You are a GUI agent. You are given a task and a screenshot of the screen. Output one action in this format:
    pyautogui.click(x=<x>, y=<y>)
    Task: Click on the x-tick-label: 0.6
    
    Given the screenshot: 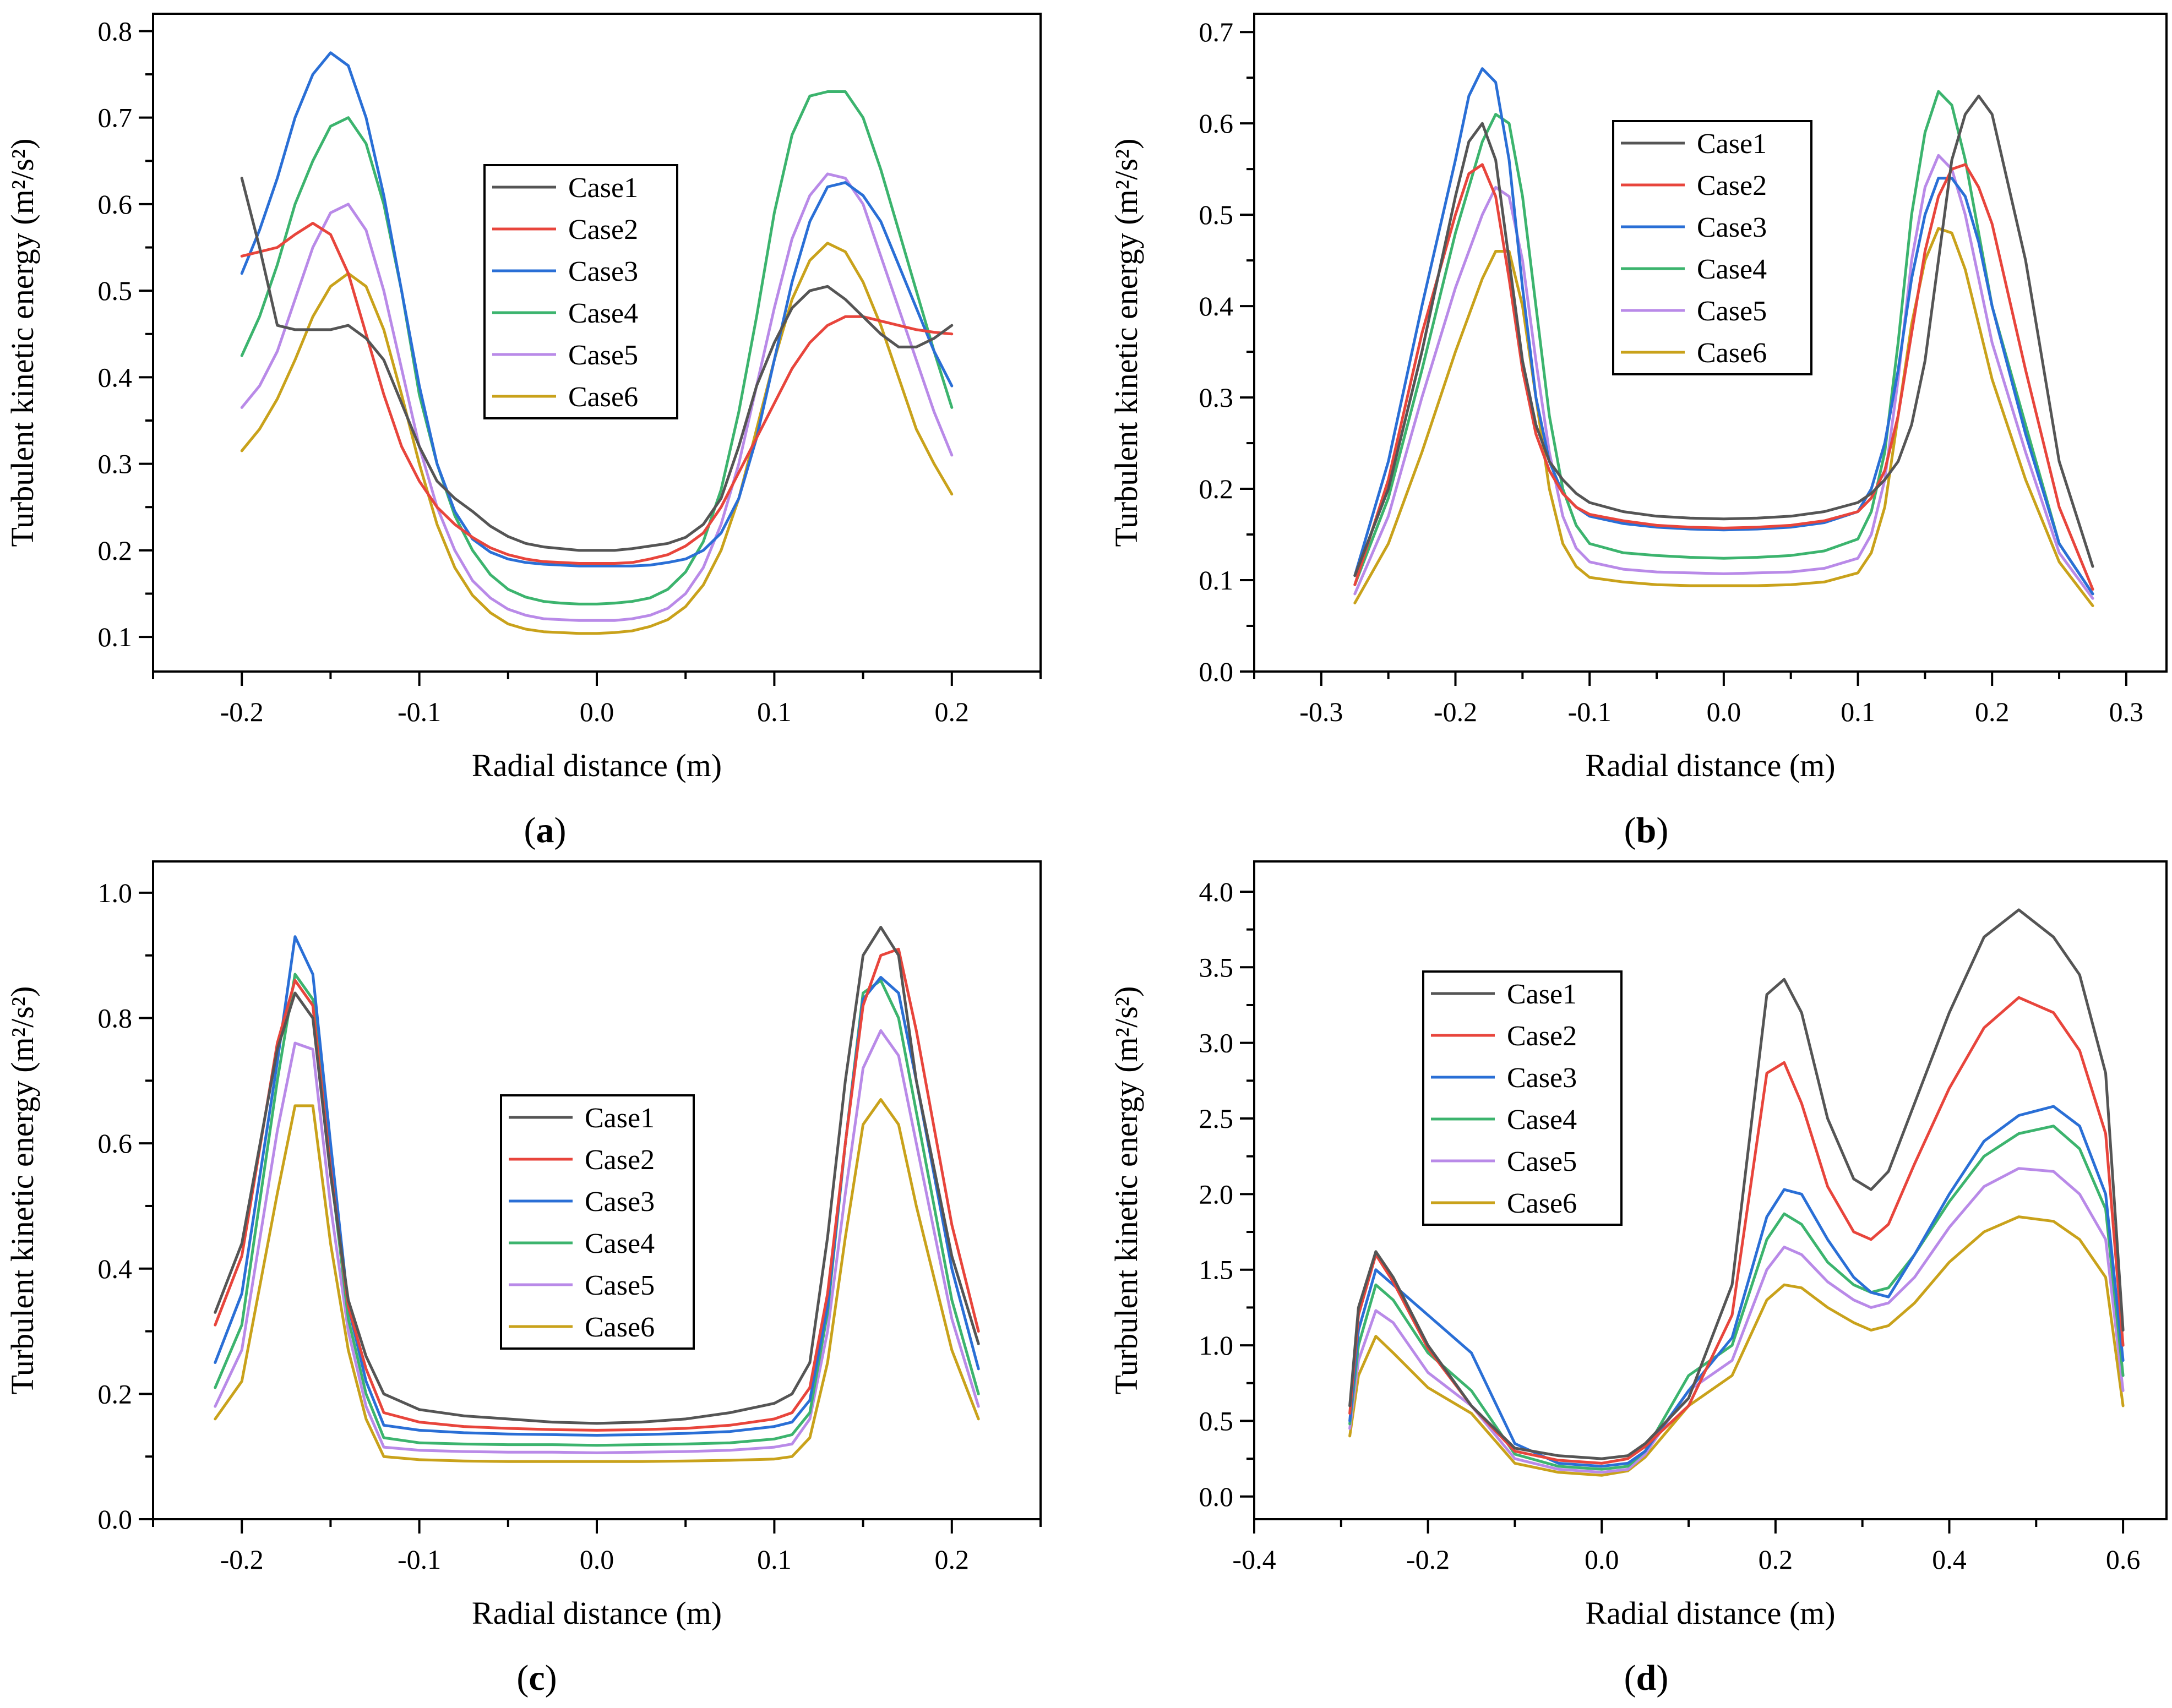 What is the action you would take?
    pyautogui.click(x=2123, y=1559)
    